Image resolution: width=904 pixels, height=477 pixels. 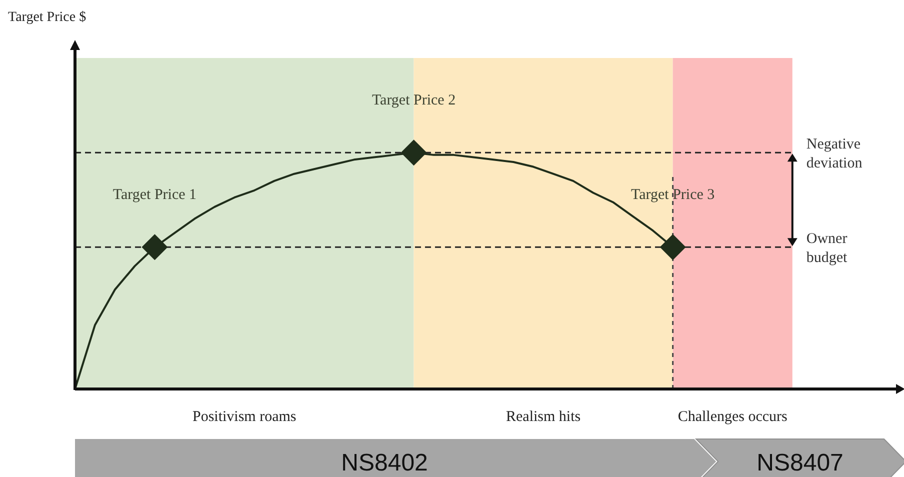 I want to click on annotation: Target Price 1, so click(x=154, y=195).